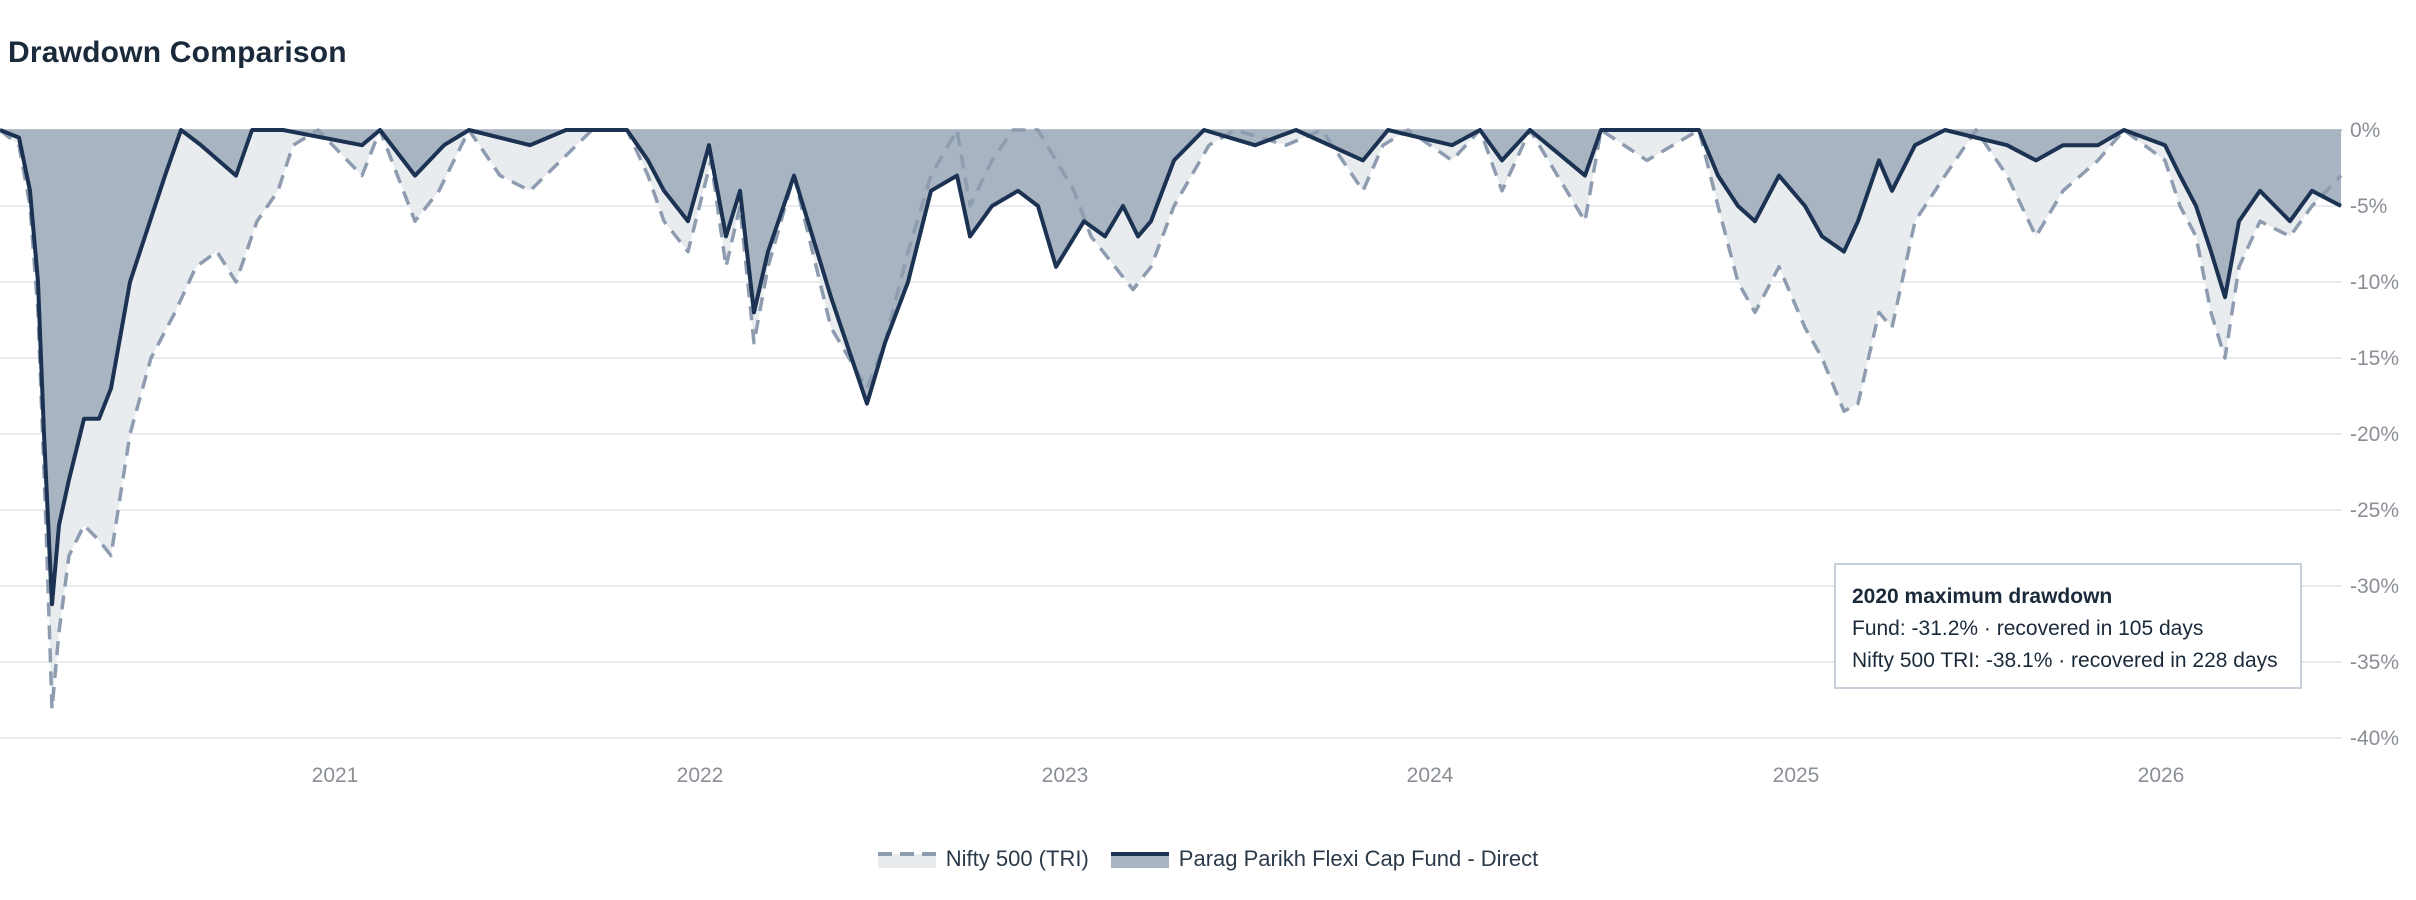 This screenshot has height=900, width=2416. Describe the element at coordinates (2374, 662) in the screenshot. I see `y-tick-label: -35%` at that location.